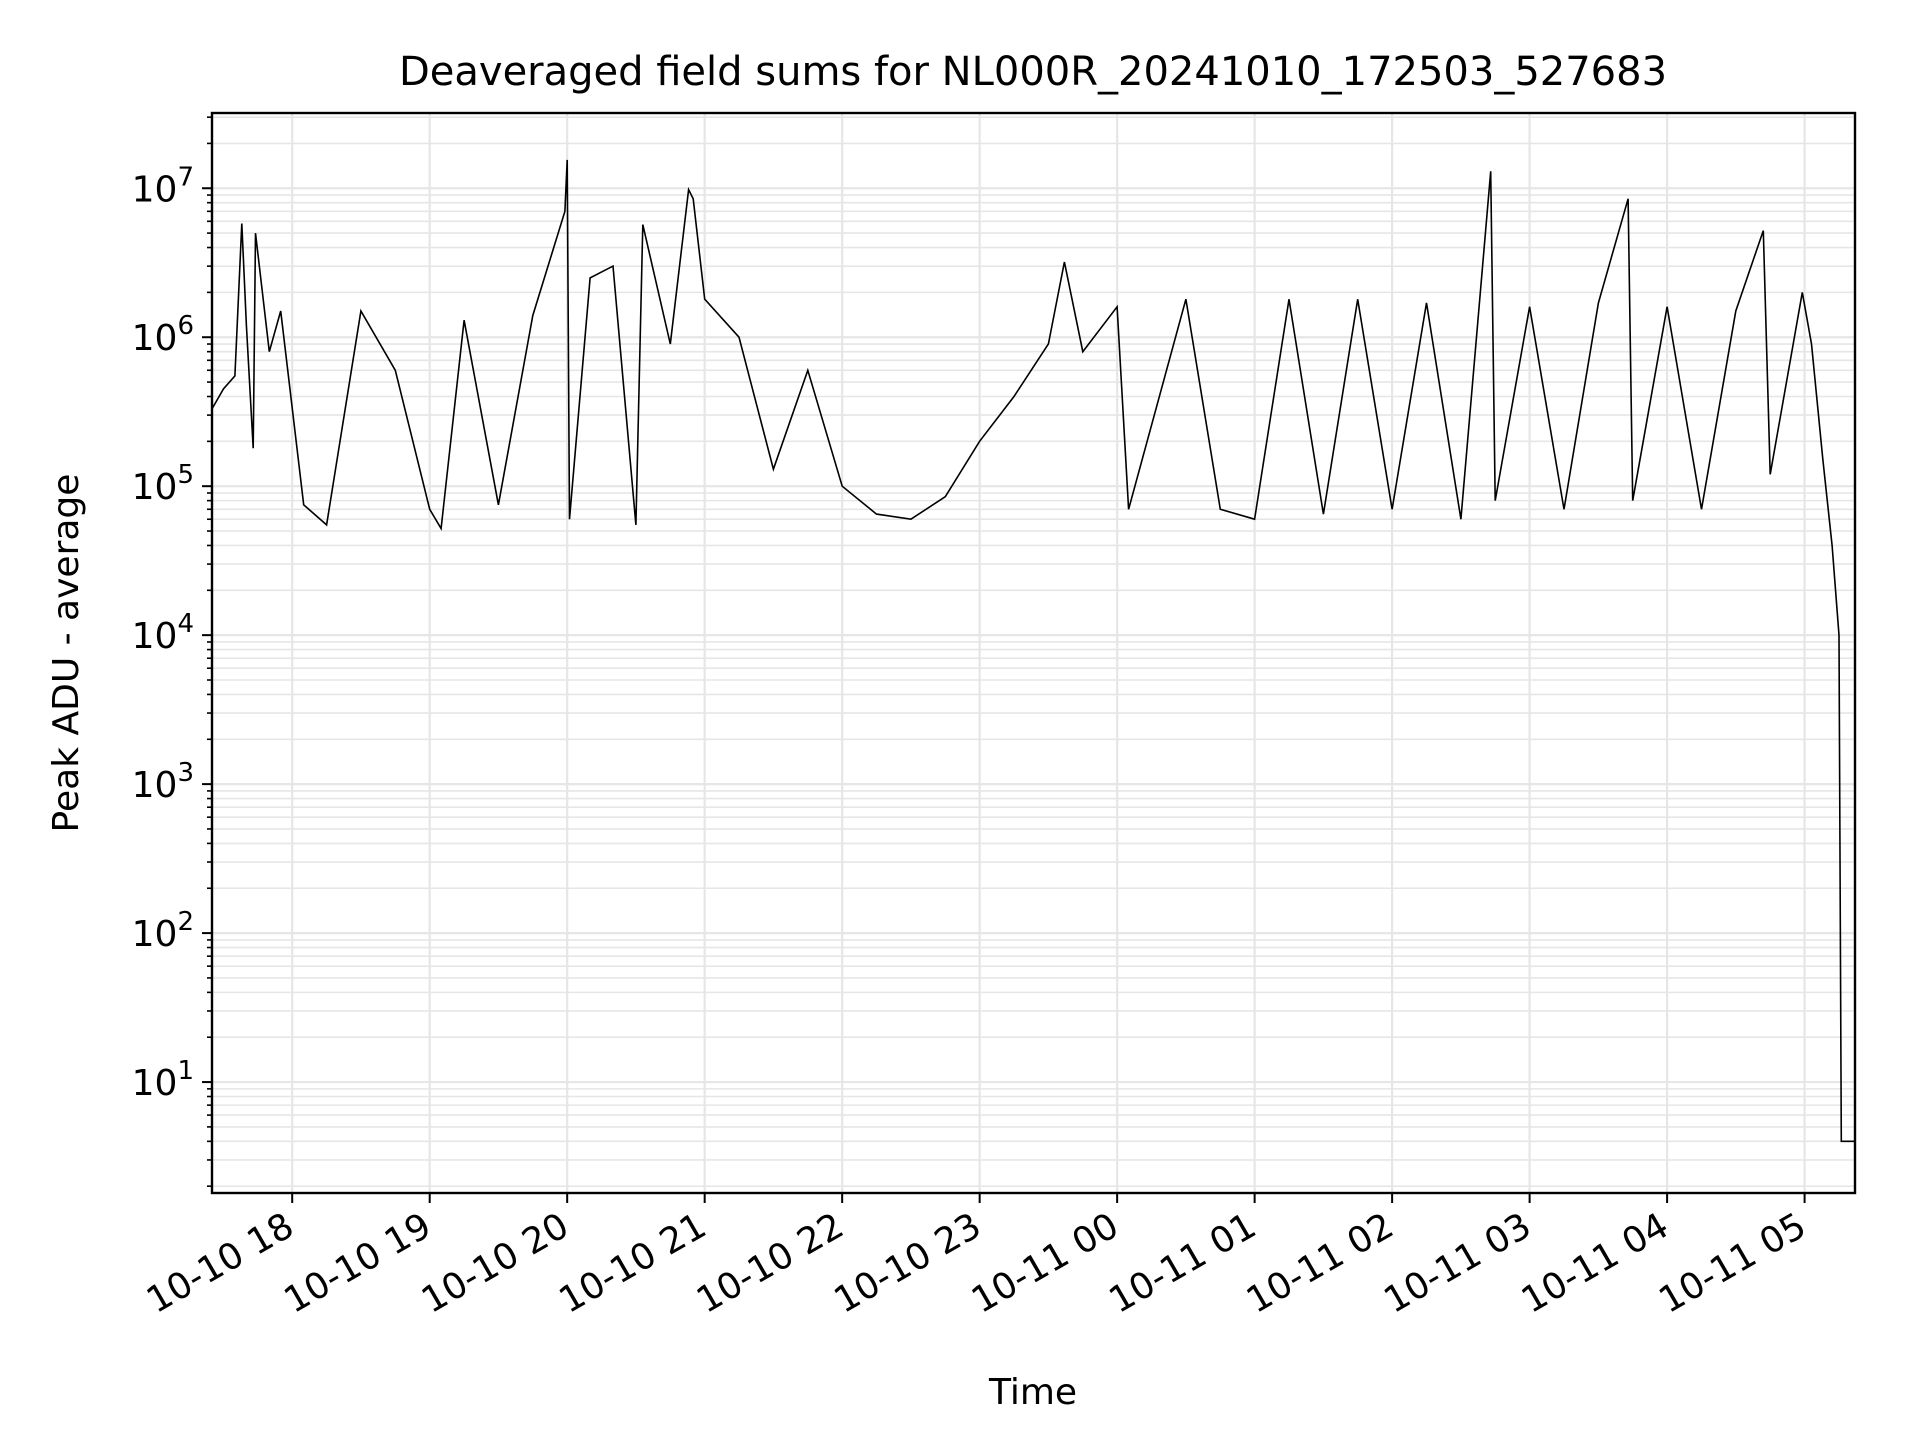 The width and height of the screenshot is (1920, 1444). What do you see at coordinates (163, 931) in the screenshot?
I see `y-tick-label: 10²` at bounding box center [163, 931].